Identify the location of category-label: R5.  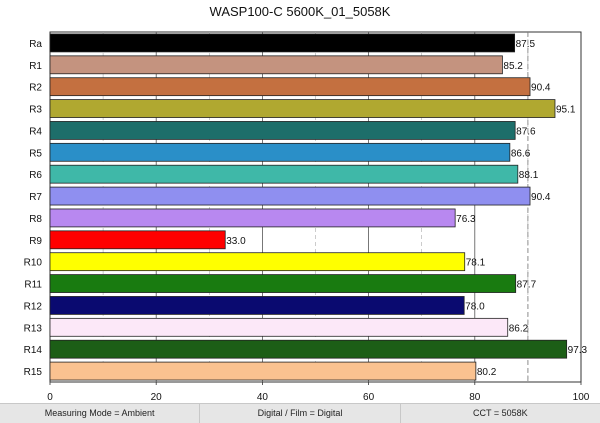
(35, 153).